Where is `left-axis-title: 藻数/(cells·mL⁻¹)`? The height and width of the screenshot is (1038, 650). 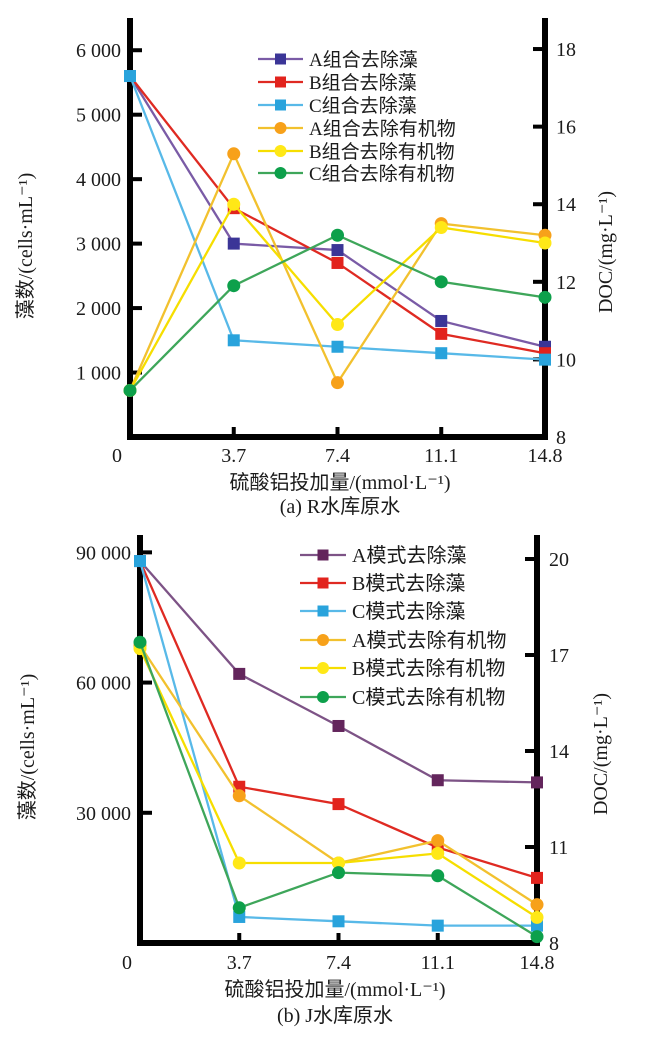
left-axis-title: 藻数/(cells·mL⁻¹) is located at coordinates (27, 747).